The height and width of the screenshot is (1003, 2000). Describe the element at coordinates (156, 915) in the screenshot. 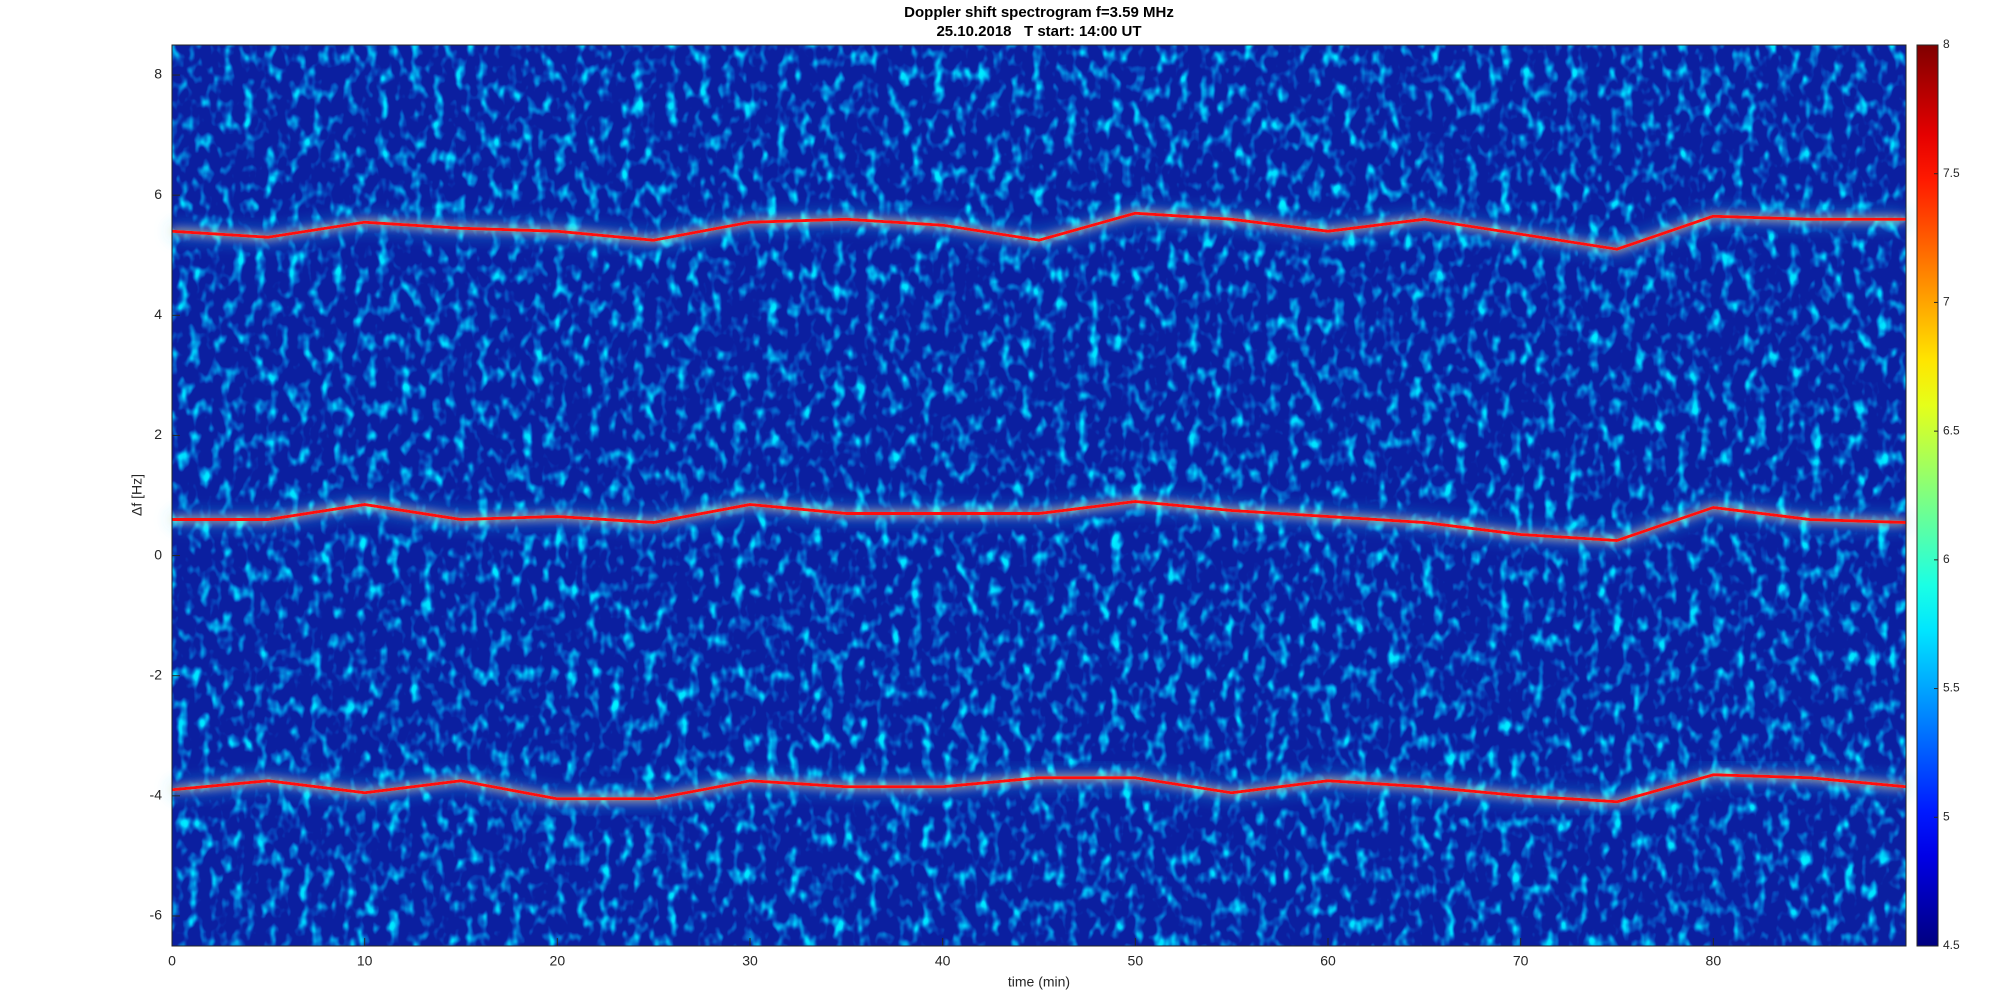

I see `y-tick-label: -6` at that location.